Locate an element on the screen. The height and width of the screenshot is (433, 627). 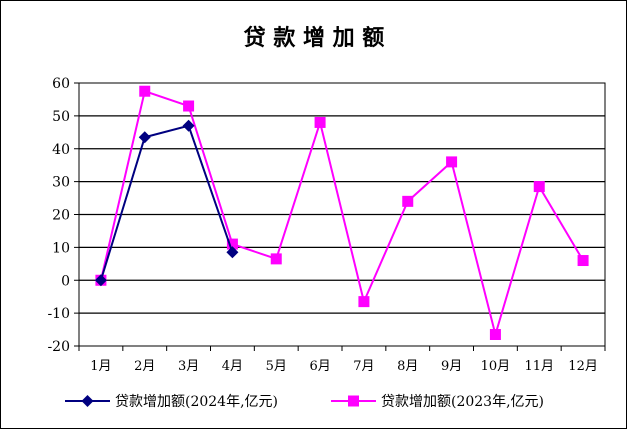
legend-marker-square is located at coordinates (353, 401).